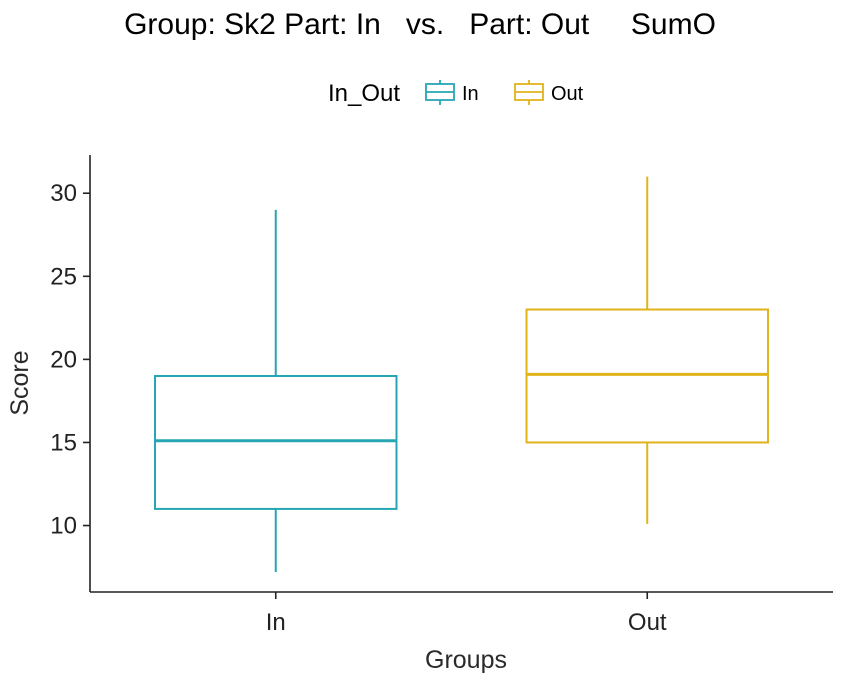 This screenshot has height=681, width=851. Describe the element at coordinates (63, 359) in the screenshot. I see `y-tick-label: 20` at that location.